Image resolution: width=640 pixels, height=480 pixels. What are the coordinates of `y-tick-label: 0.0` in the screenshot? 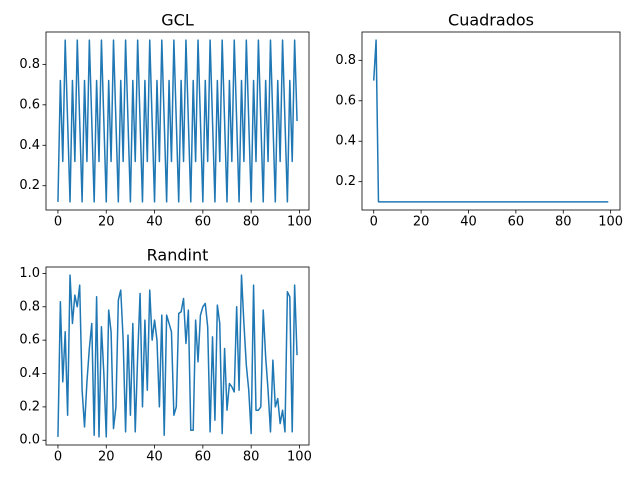 It's located at (29, 440).